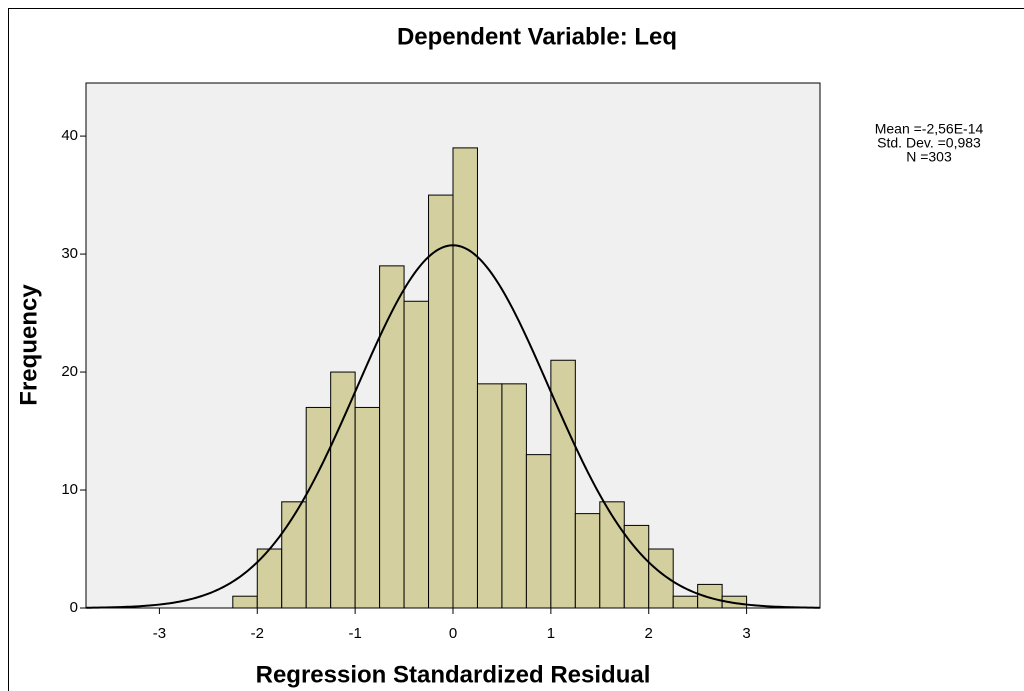 The height and width of the screenshot is (691, 1024). I want to click on stat-label: Std. Dev. =0,983, so click(929, 143).